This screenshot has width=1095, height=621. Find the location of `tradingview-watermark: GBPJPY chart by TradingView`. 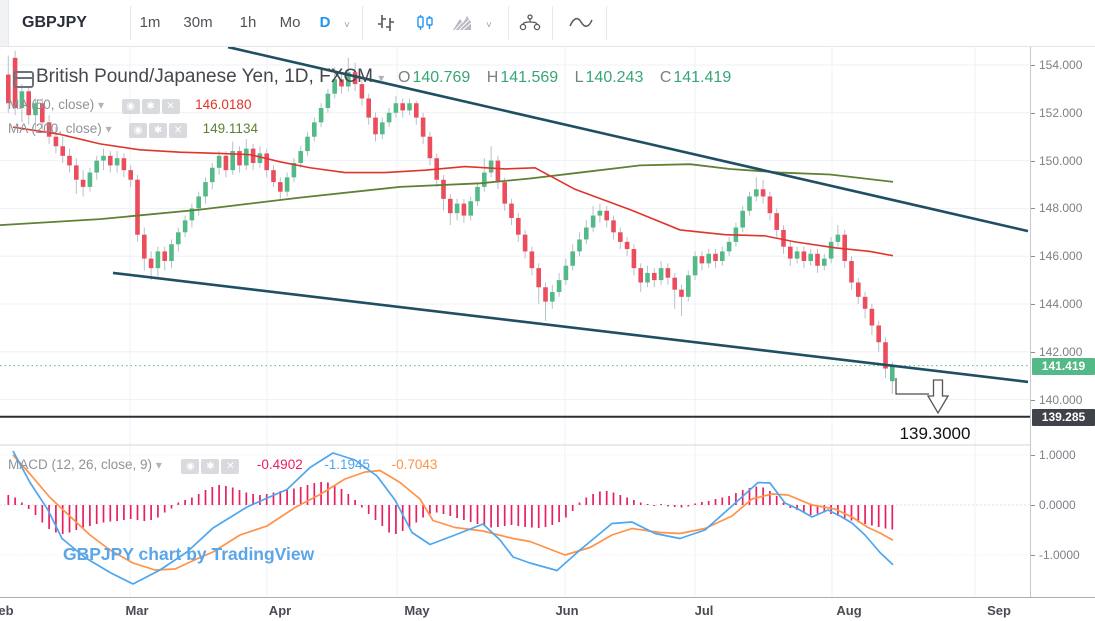

tradingview-watermark: GBPJPY chart by TradingView is located at coordinates (189, 554).